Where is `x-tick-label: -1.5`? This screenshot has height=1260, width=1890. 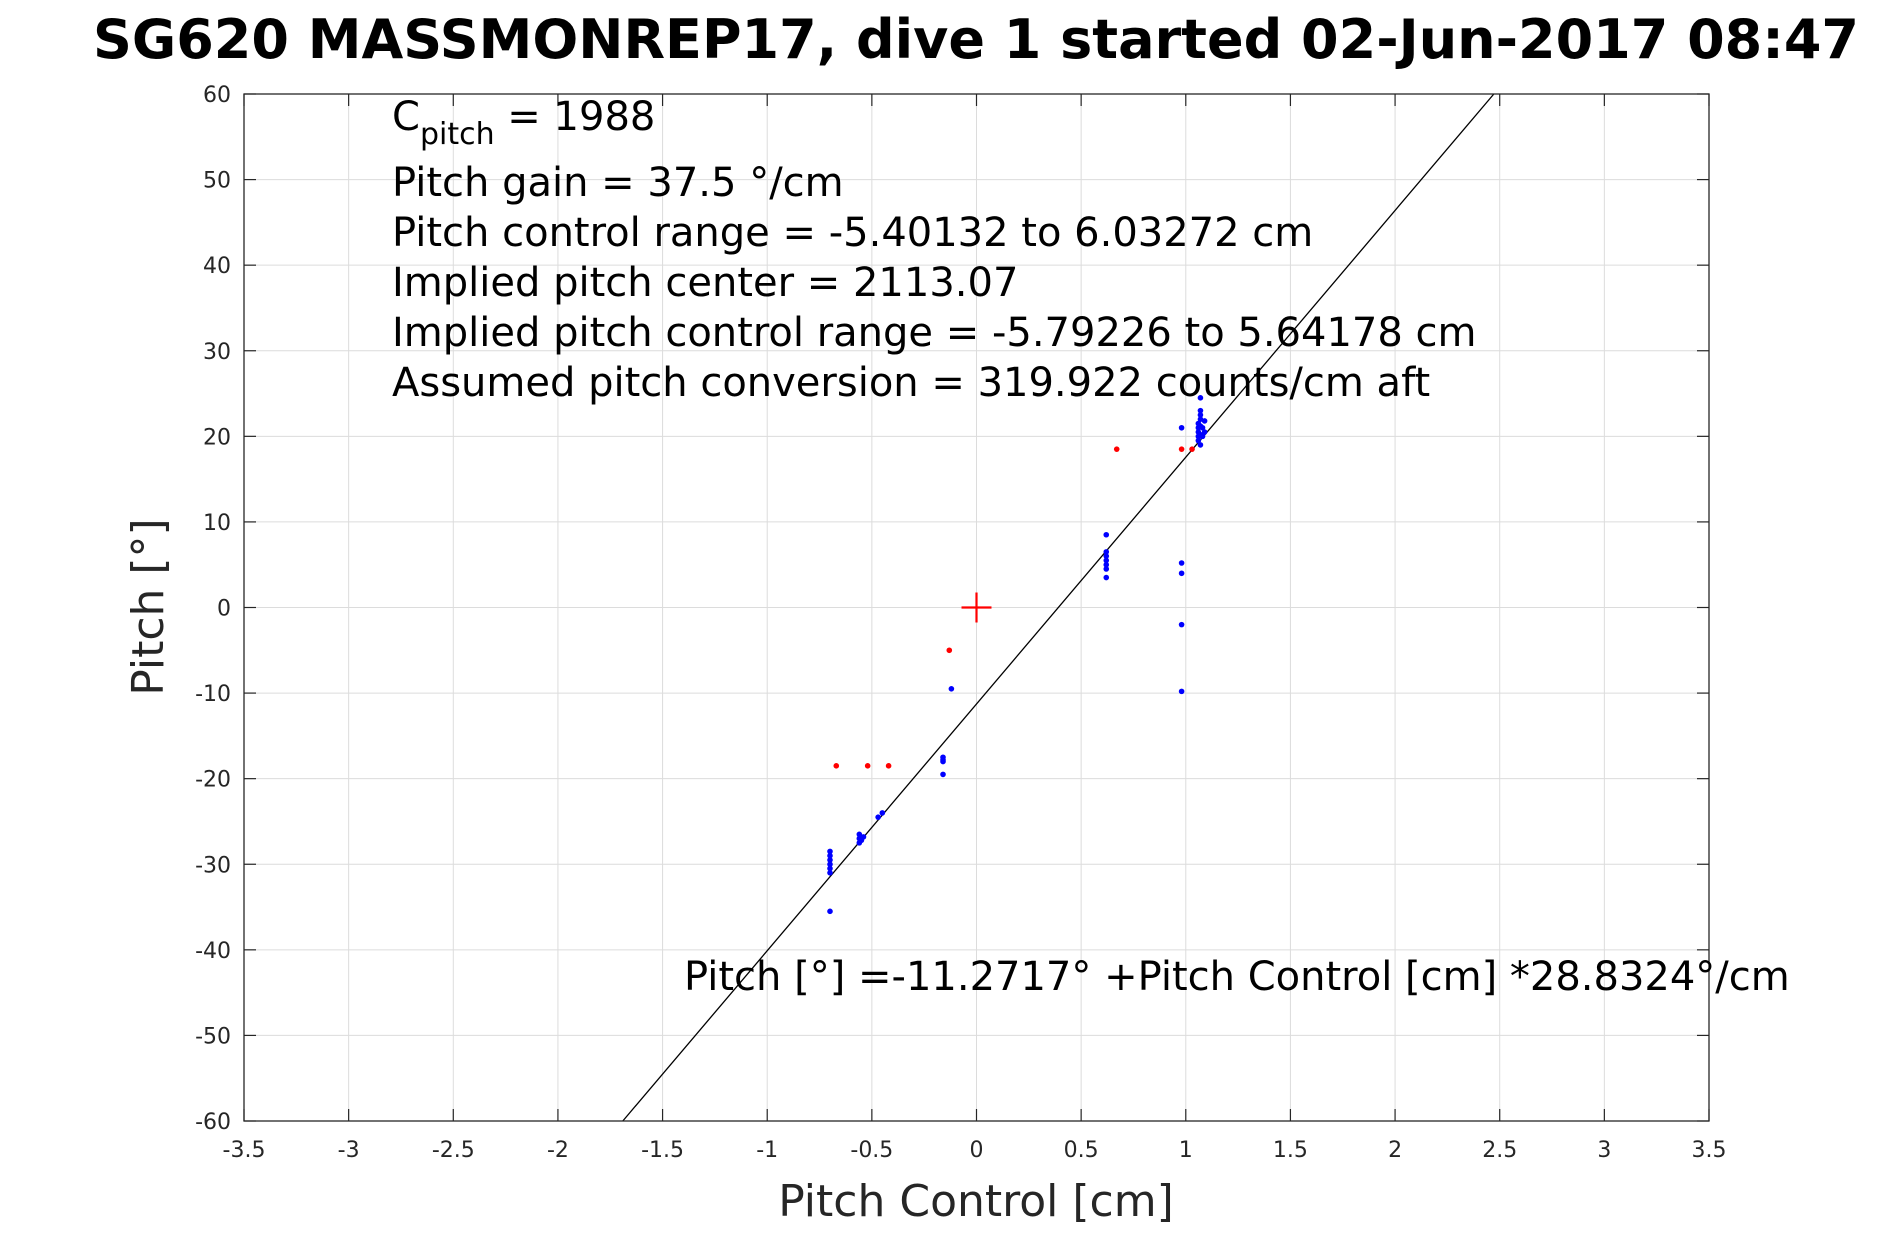
x-tick-label: -1.5 is located at coordinates (662, 1150).